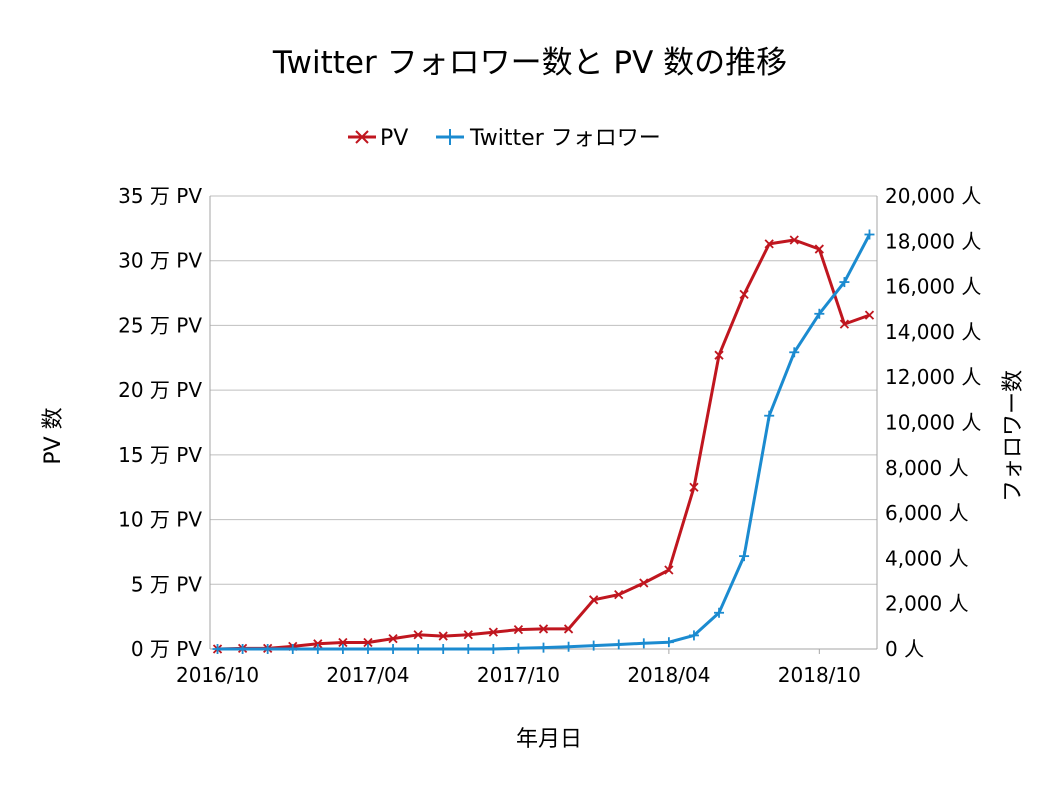 Image resolution: width=1058 pixels, height=794 pixels. I want to click on y-right-tick-label: 10,000 人, so click(933, 423).